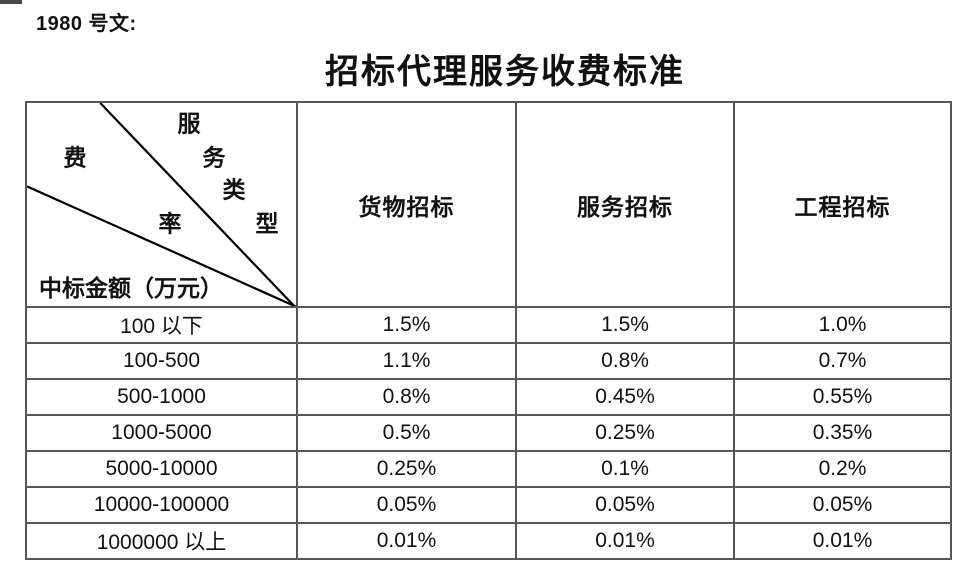 This screenshot has width=976, height=581. What do you see at coordinates (161, 397) in the screenshot?
I see `row-range-cell: 500-1000` at bounding box center [161, 397].